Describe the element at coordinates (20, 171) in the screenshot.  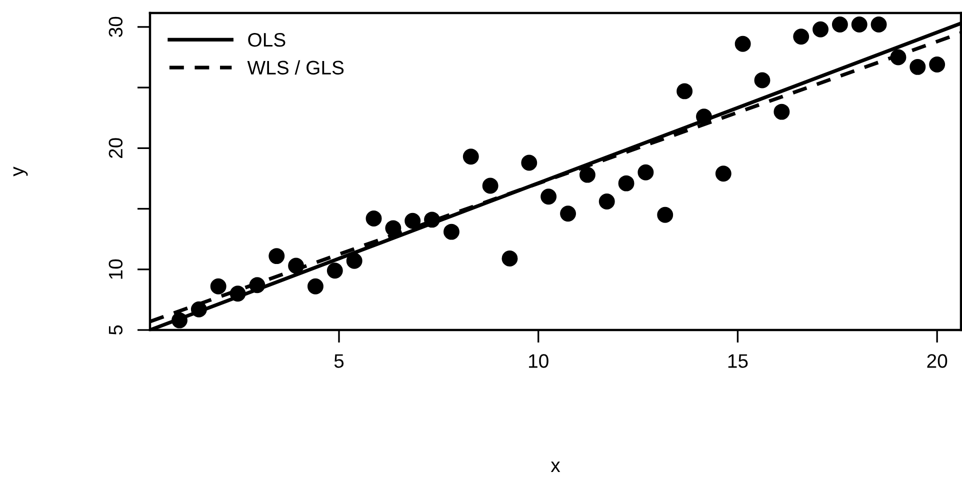
I see `y-axis-title: y` at that location.